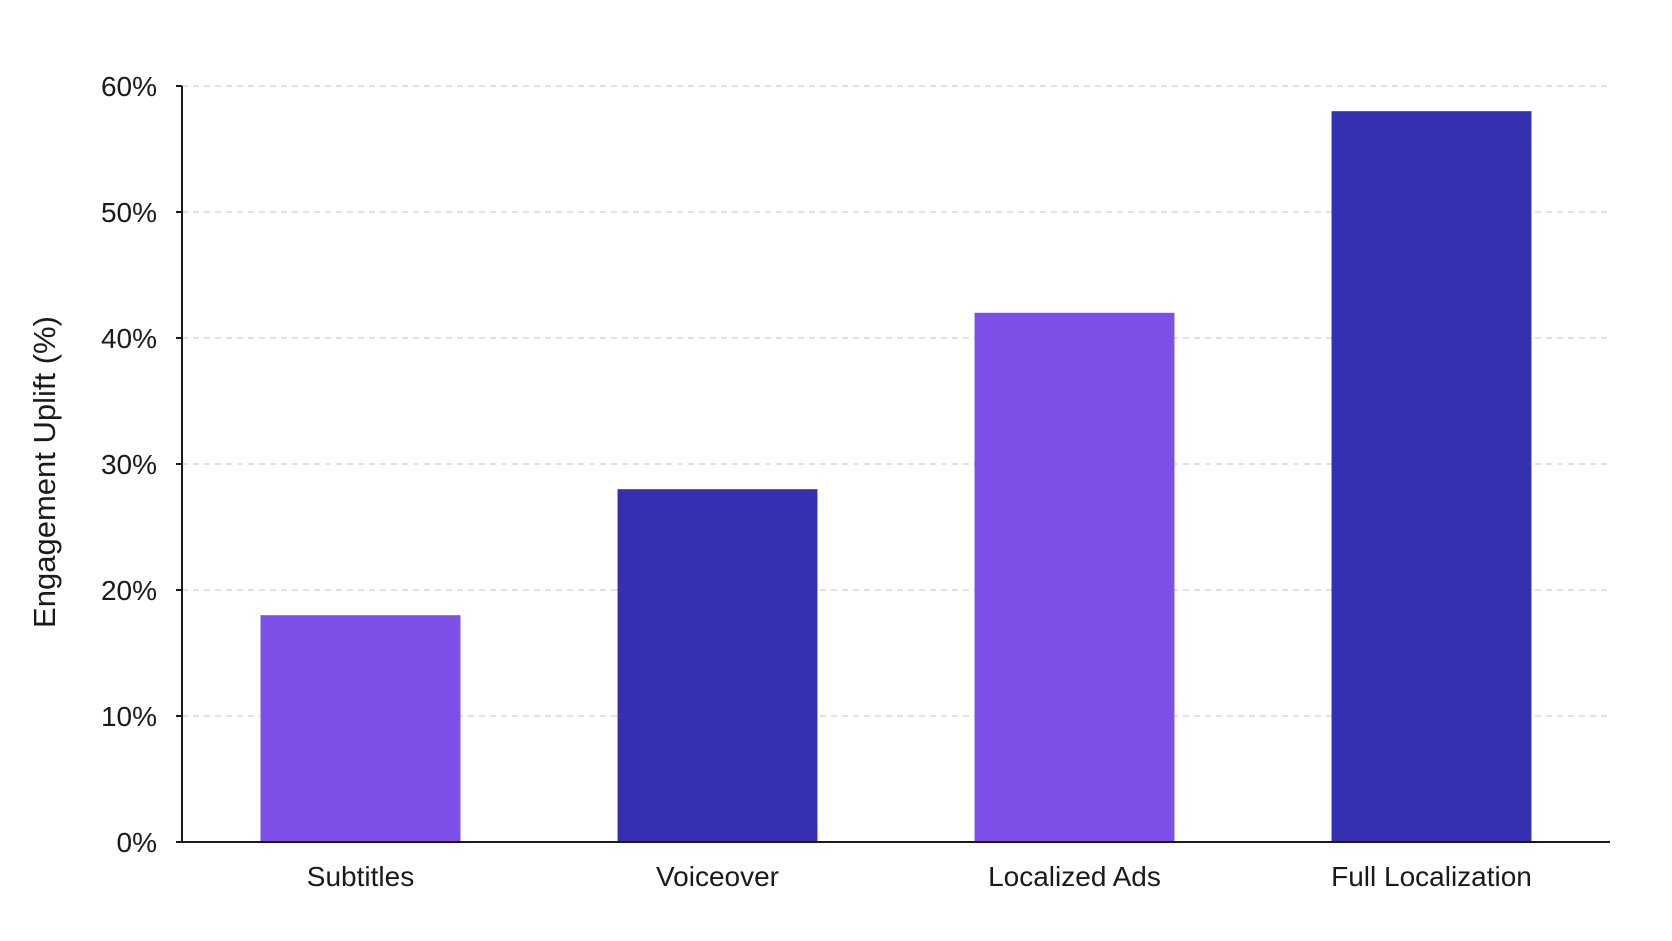  Describe the element at coordinates (1431, 876) in the screenshot. I see `x-tick-label: Full Localization` at that location.